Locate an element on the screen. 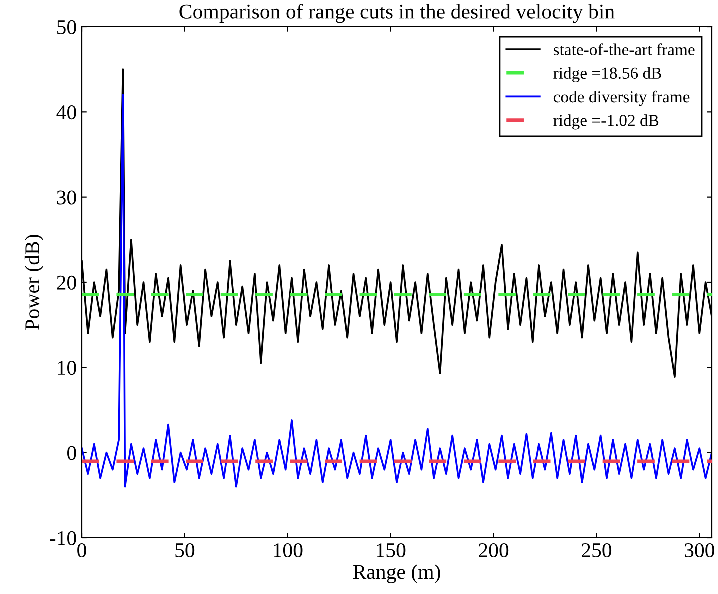 The image size is (718, 594). legend-label: code diversity frame is located at coordinates (622, 98).